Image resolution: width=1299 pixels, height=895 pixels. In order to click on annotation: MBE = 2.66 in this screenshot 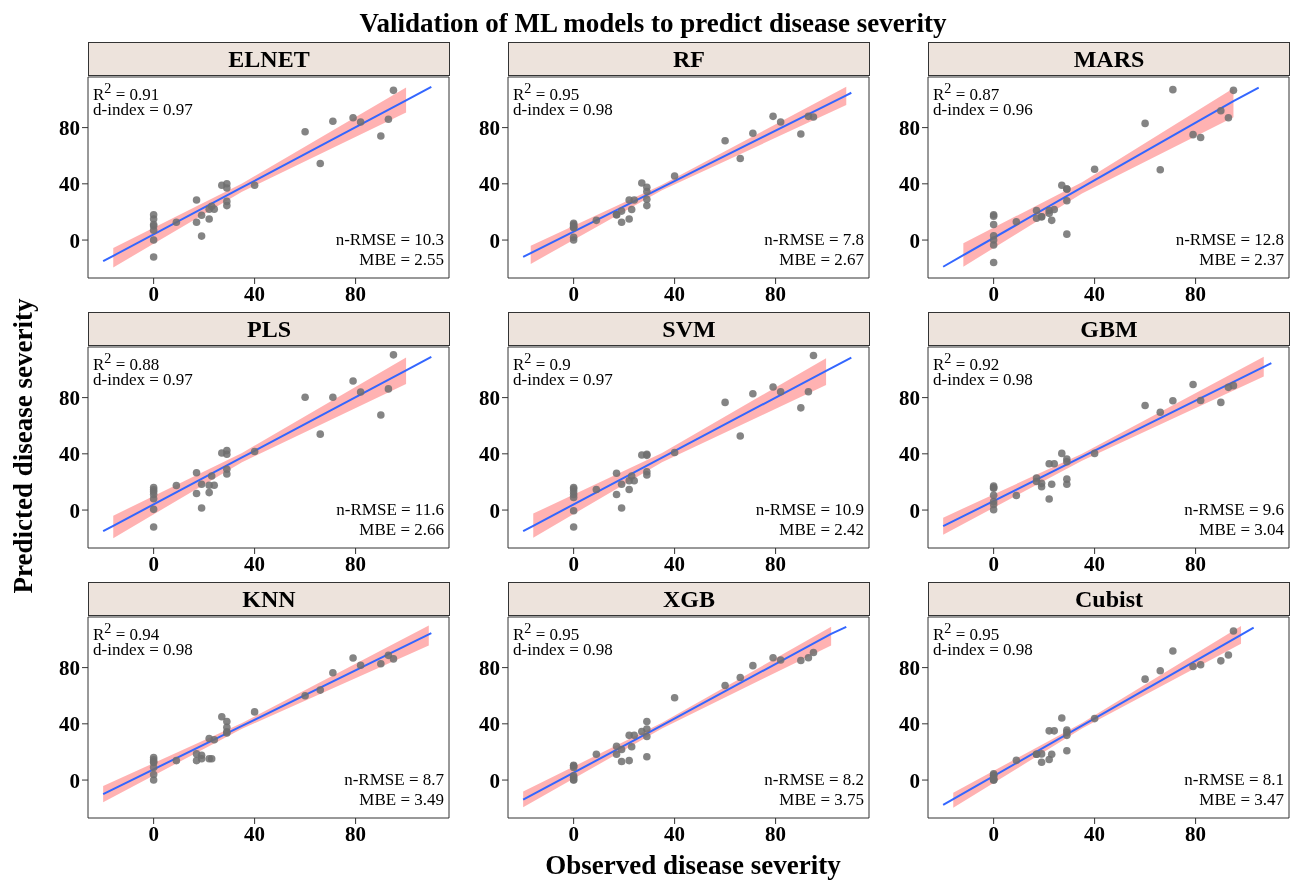, I will do `click(401, 530)`.